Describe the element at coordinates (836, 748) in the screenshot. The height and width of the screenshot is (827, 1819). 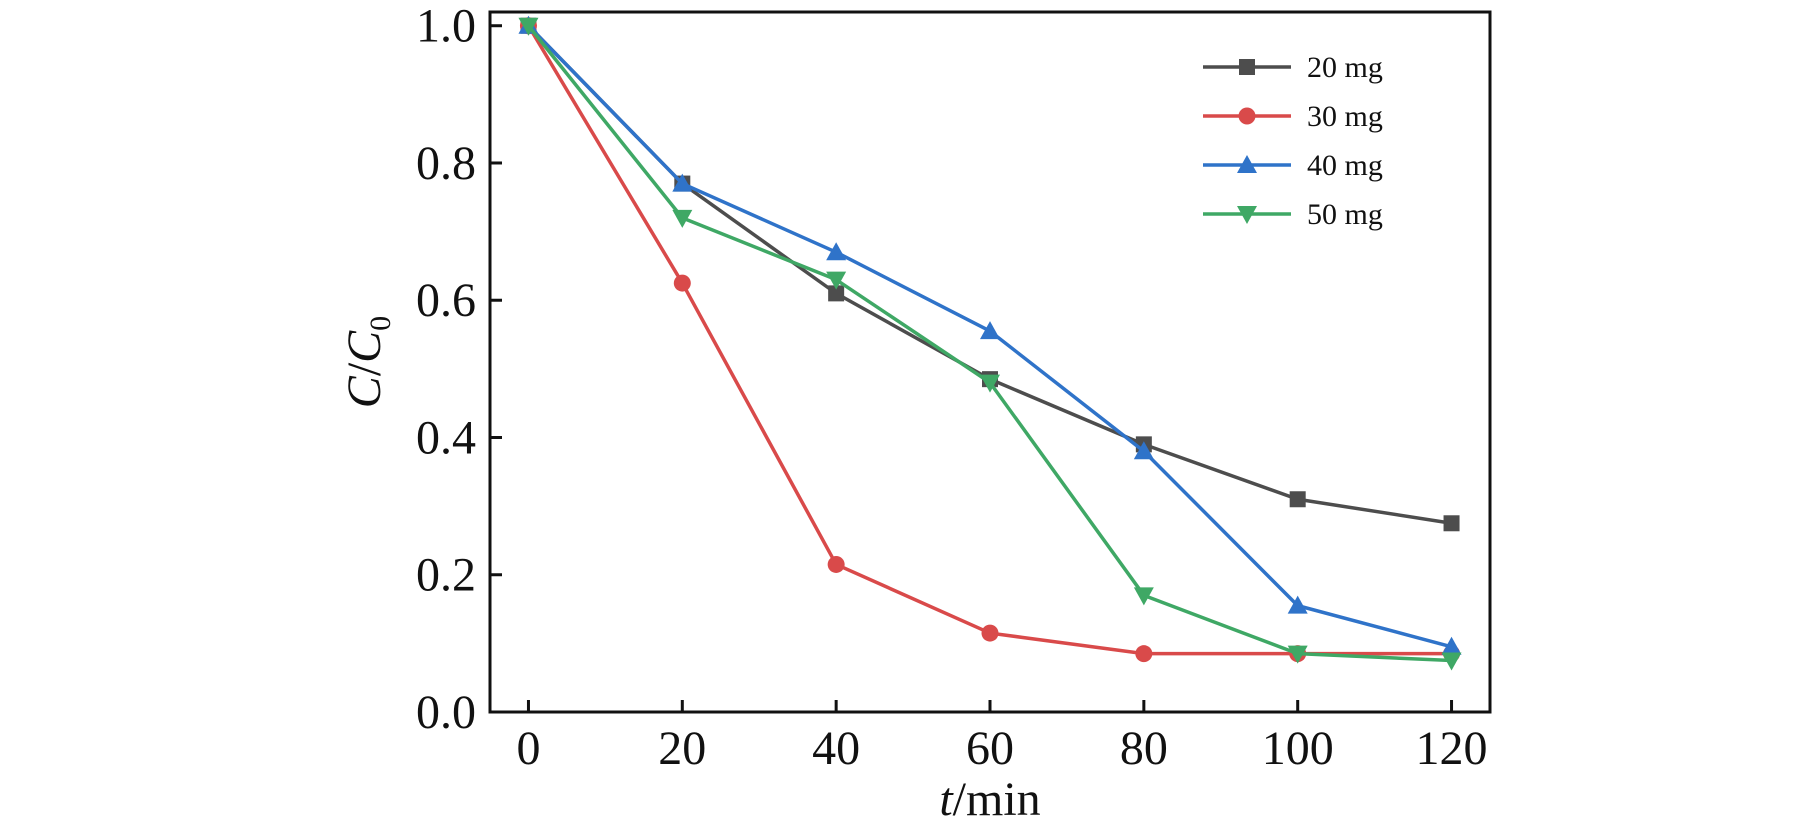
I see `x-tick-label: 40` at that location.